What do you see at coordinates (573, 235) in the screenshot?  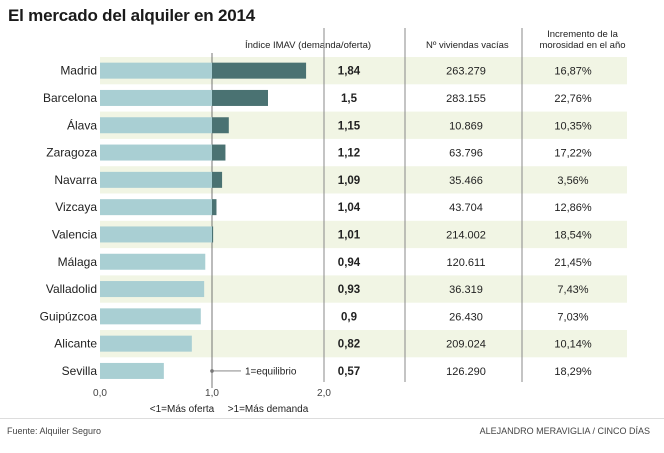 I see `morosidad-value: 18,54%` at bounding box center [573, 235].